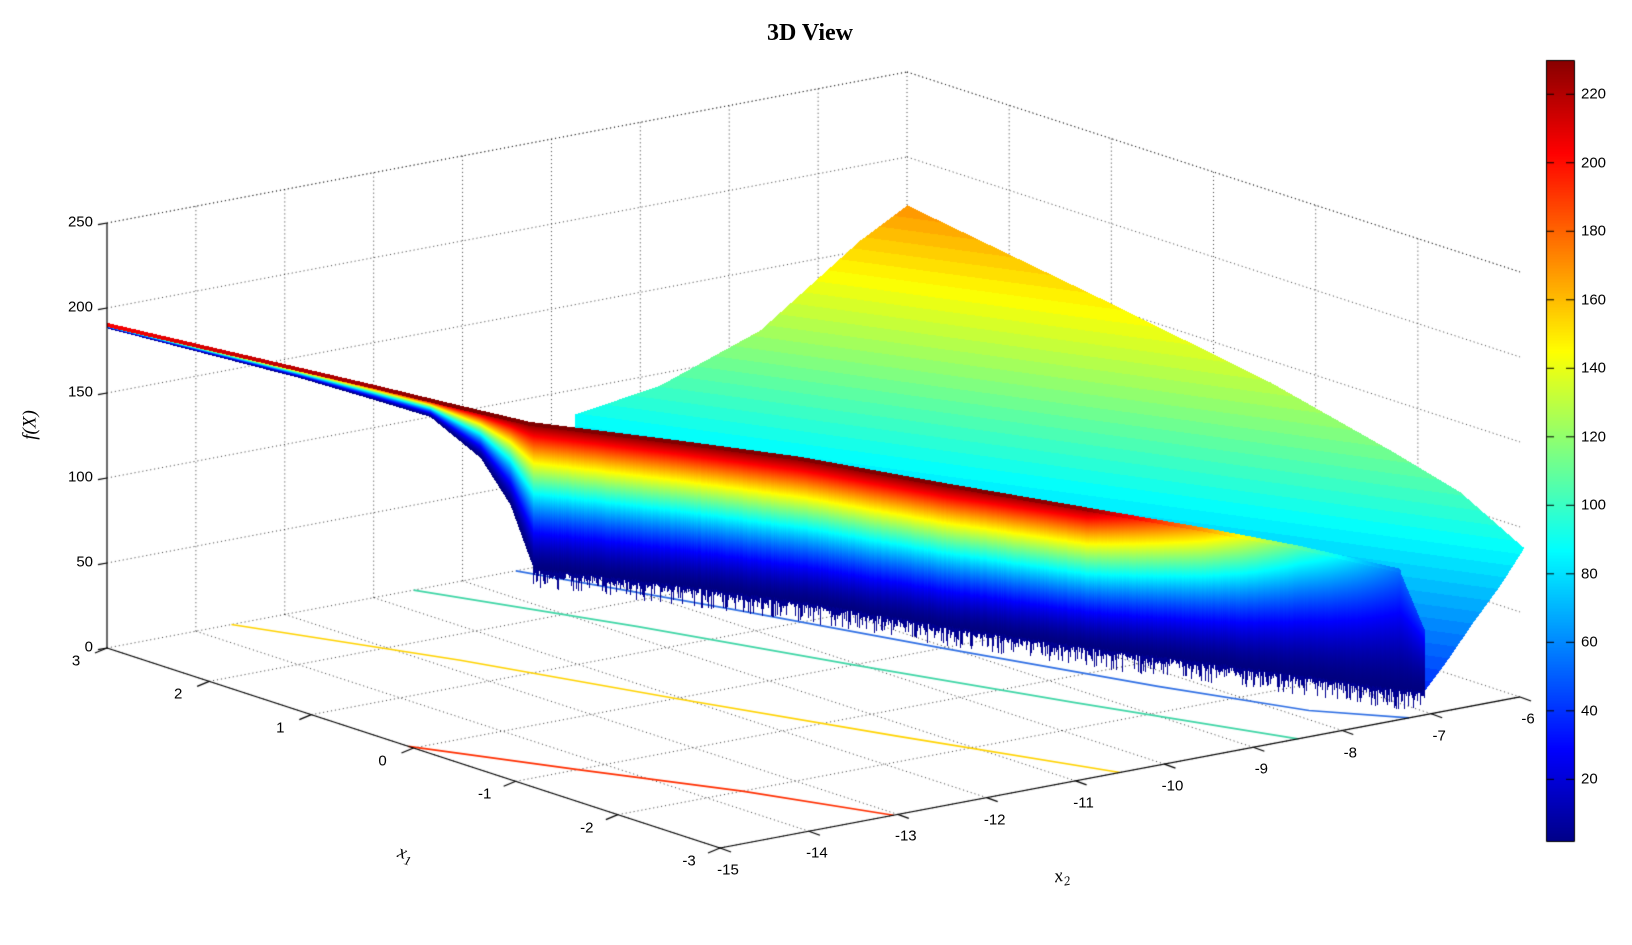 Image resolution: width=1632 pixels, height=945 pixels. Describe the element at coordinates (178, 694) in the screenshot. I see `x1-tick-label: 2` at that location.